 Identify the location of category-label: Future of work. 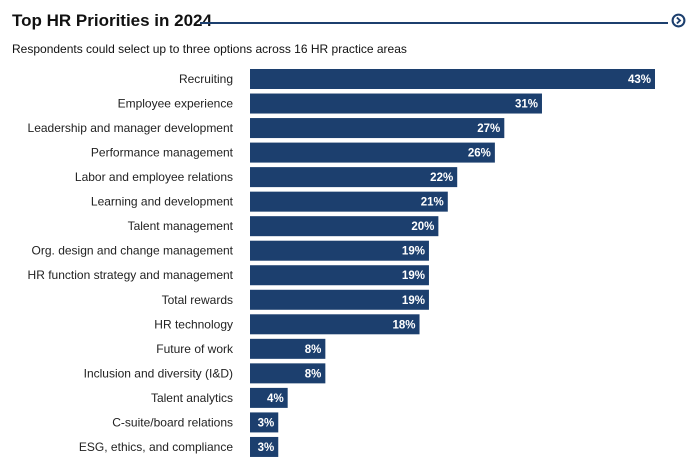
(195, 349).